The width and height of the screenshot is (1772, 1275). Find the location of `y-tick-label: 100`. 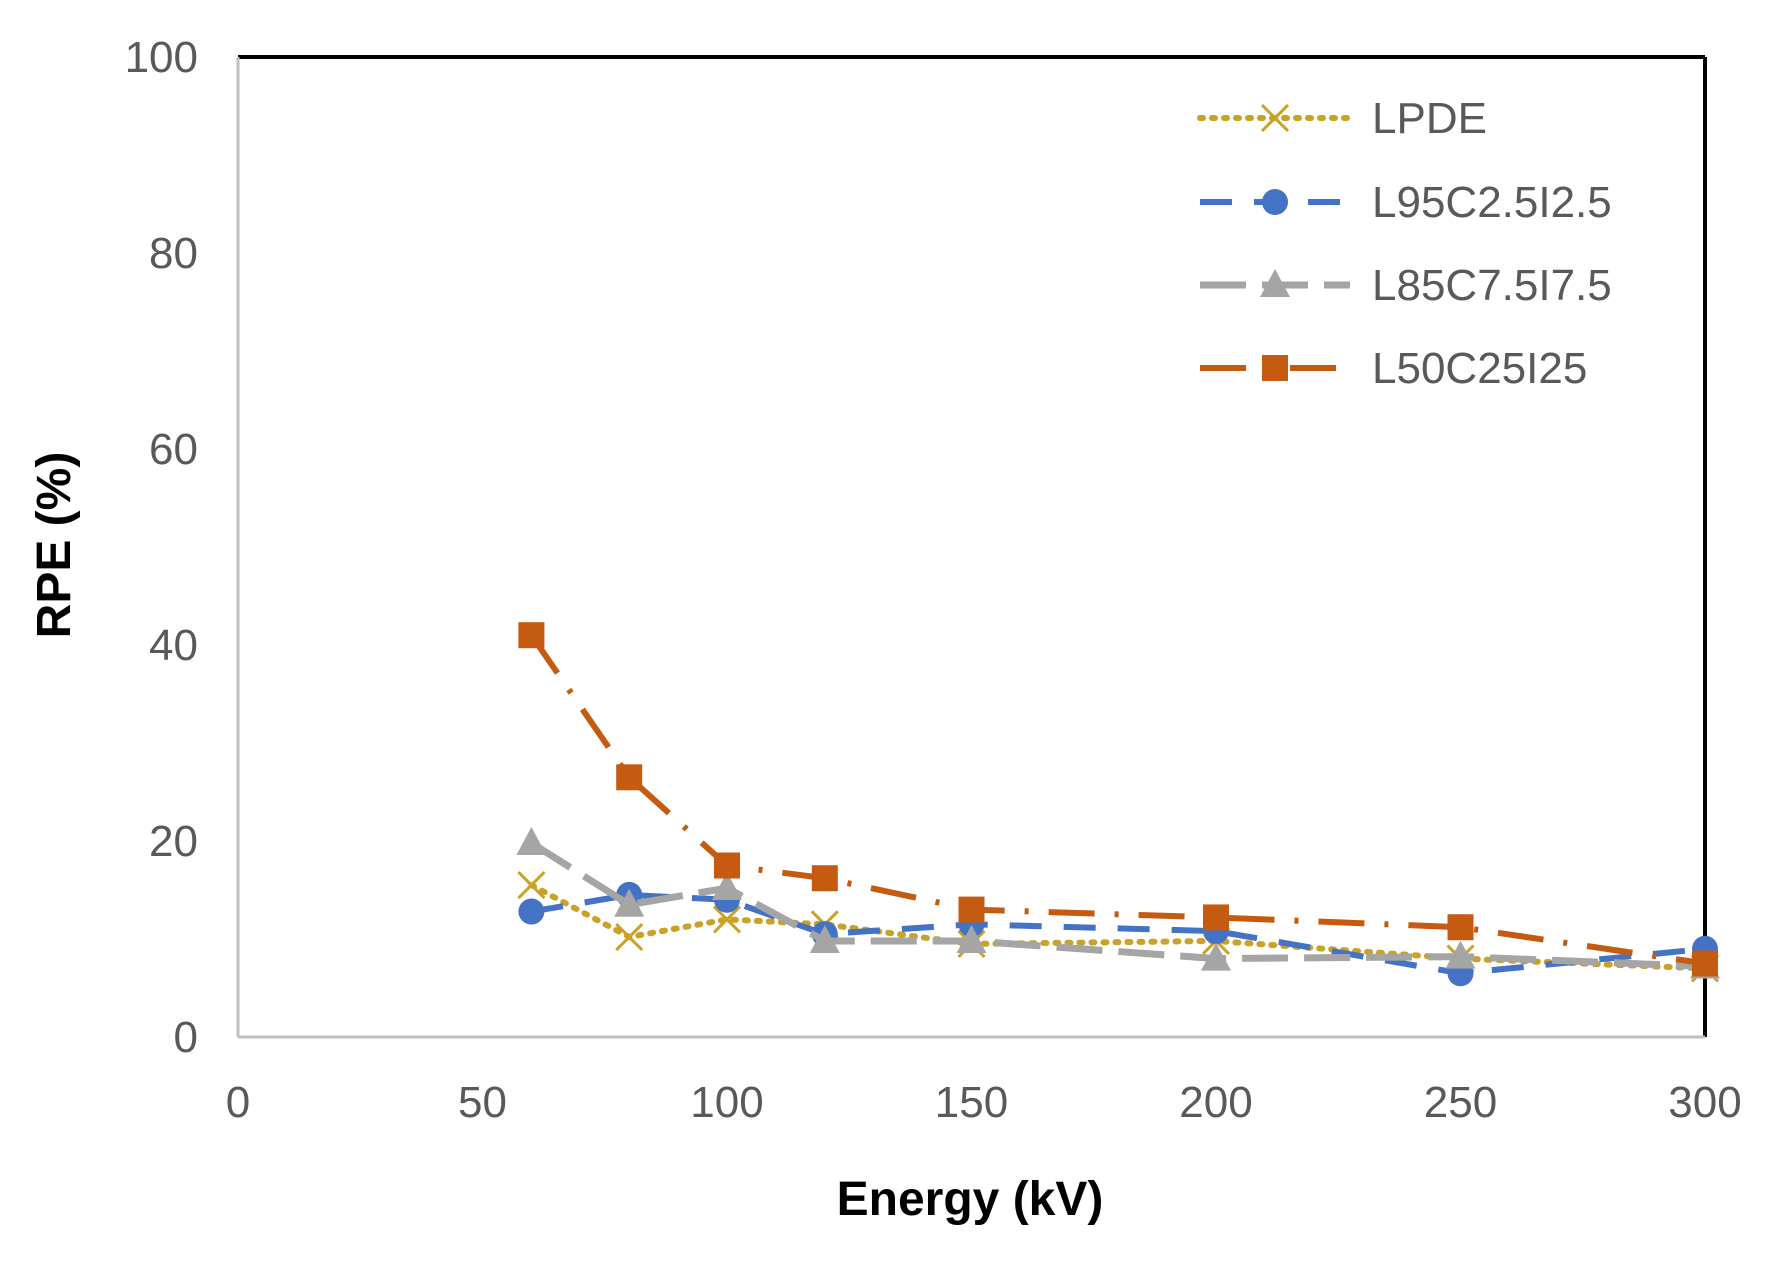

y-tick-label: 100 is located at coordinates (161, 57).